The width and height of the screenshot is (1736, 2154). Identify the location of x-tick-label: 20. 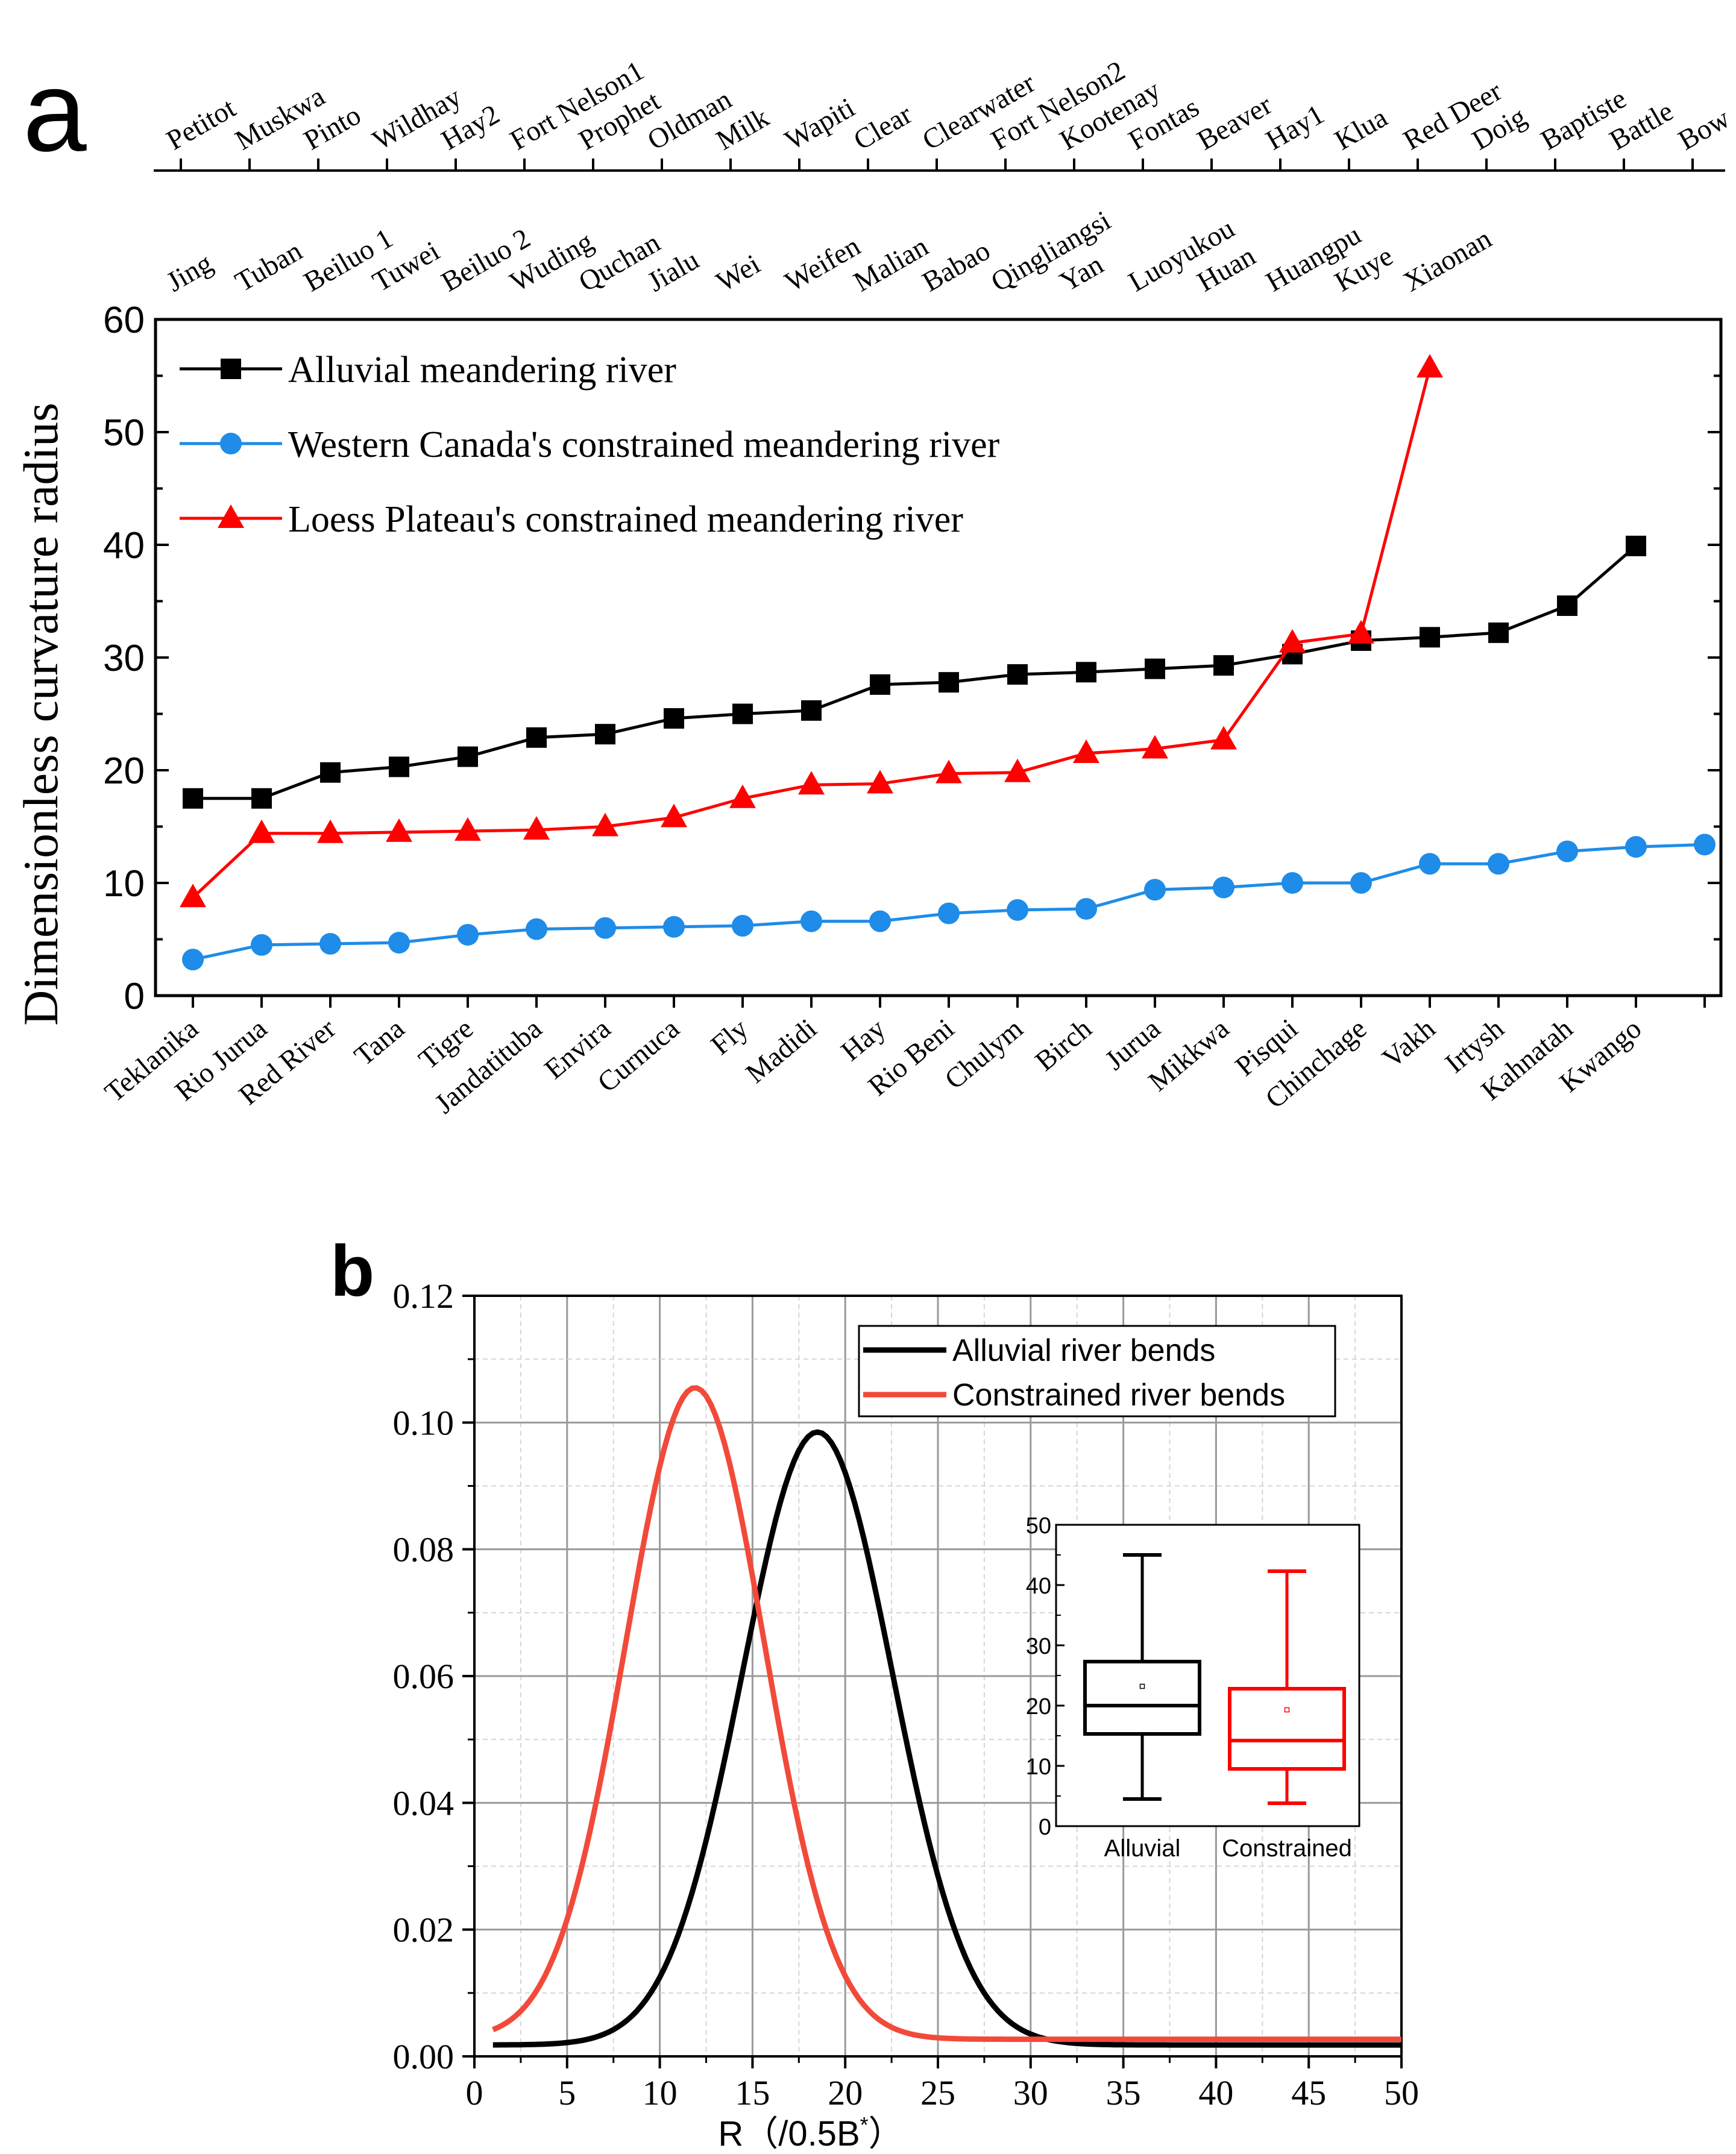
(845, 2092).